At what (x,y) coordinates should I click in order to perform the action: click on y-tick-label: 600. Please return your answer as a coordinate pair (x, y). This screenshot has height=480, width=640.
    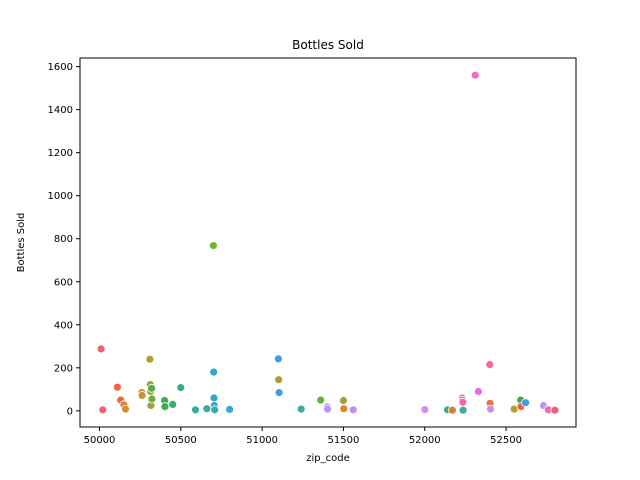
    Looking at the image, I should click on (63, 282).